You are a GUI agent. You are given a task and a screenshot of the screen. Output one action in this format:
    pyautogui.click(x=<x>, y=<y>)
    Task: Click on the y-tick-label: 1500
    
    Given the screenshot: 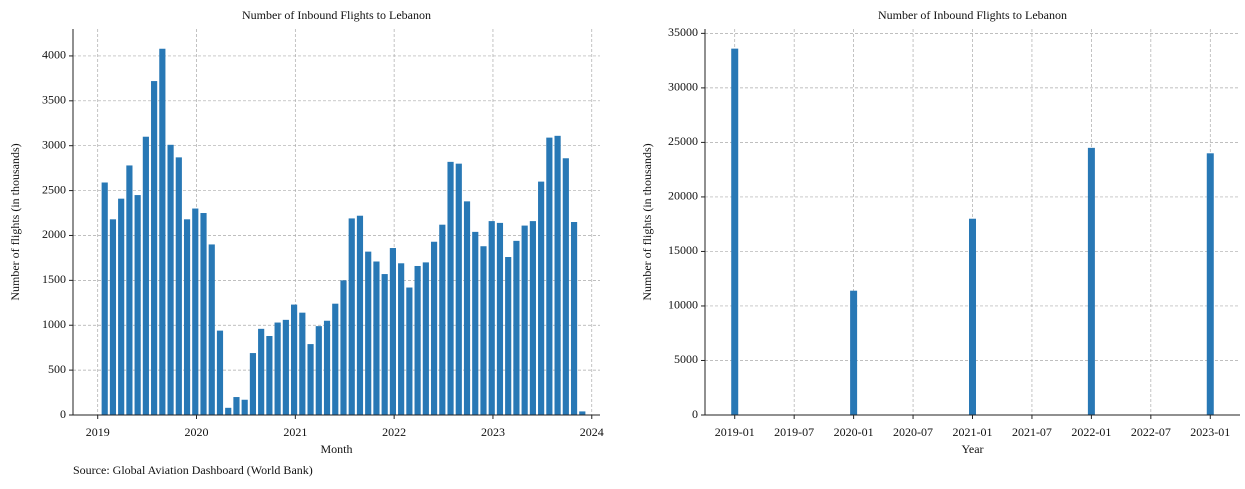 What is the action you would take?
    pyautogui.click(x=54, y=279)
    